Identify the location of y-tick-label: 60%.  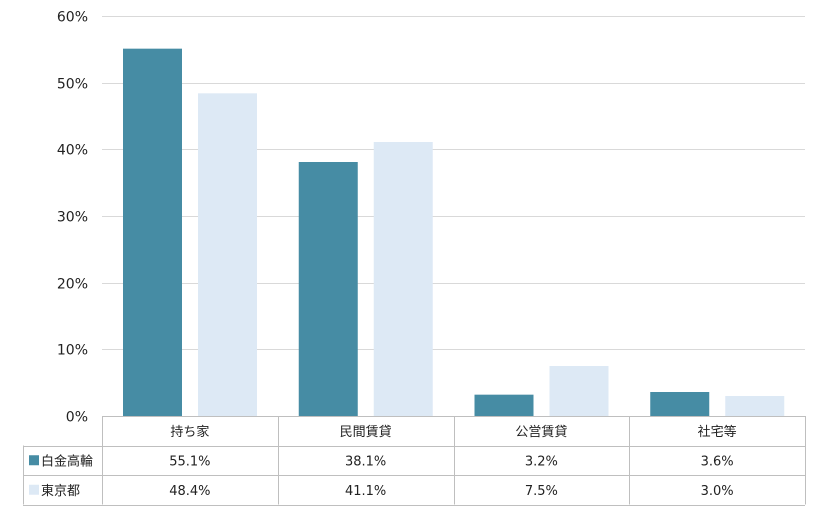
(72, 18).